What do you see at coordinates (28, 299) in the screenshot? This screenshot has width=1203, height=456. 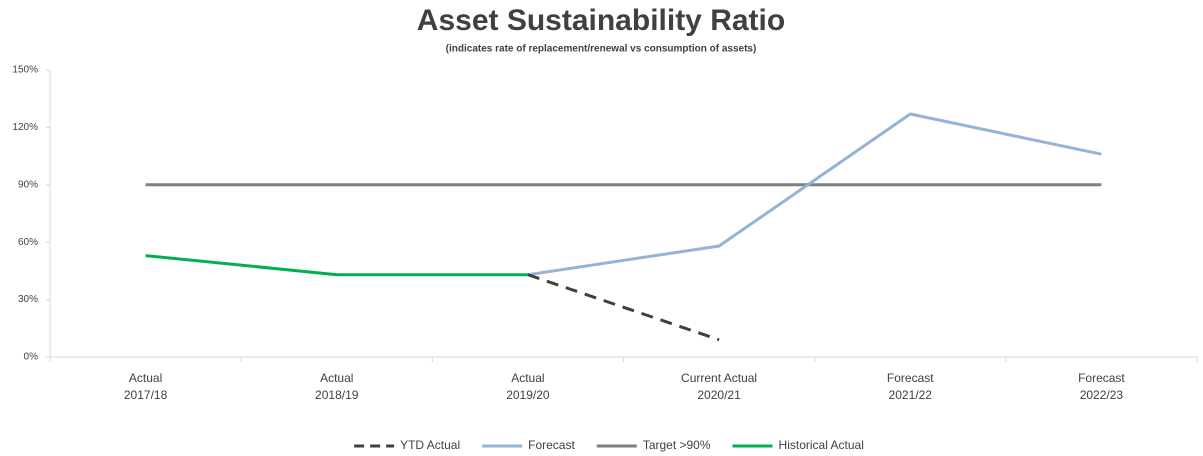 I see `y-tick-label: 30%` at bounding box center [28, 299].